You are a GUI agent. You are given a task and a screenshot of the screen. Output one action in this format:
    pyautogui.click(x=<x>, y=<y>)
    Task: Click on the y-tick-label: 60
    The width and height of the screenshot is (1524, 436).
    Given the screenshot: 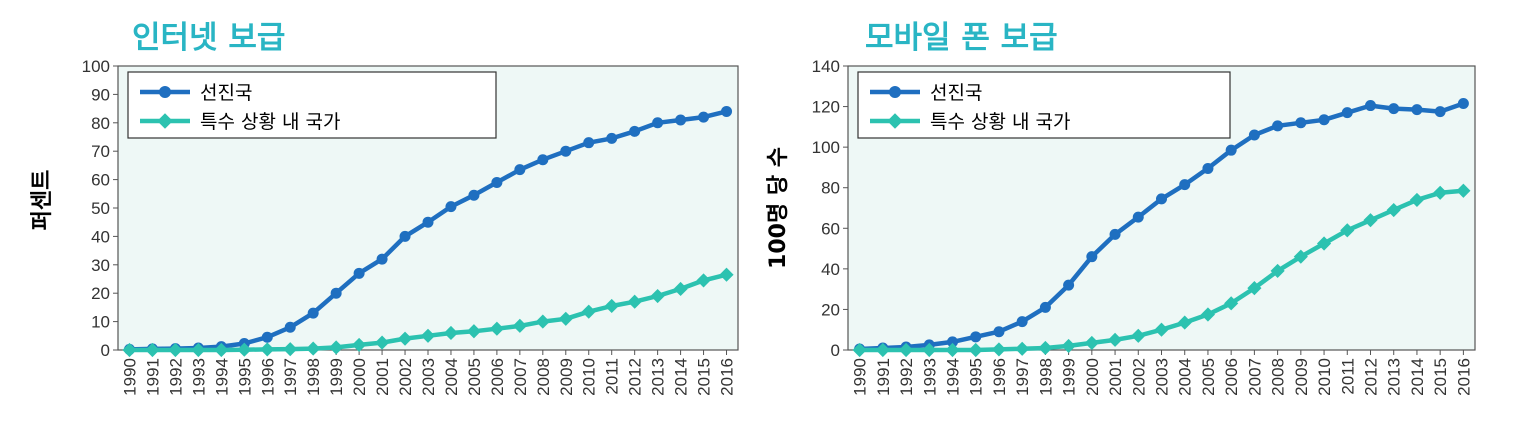 What is the action you would take?
    pyautogui.click(x=100, y=180)
    